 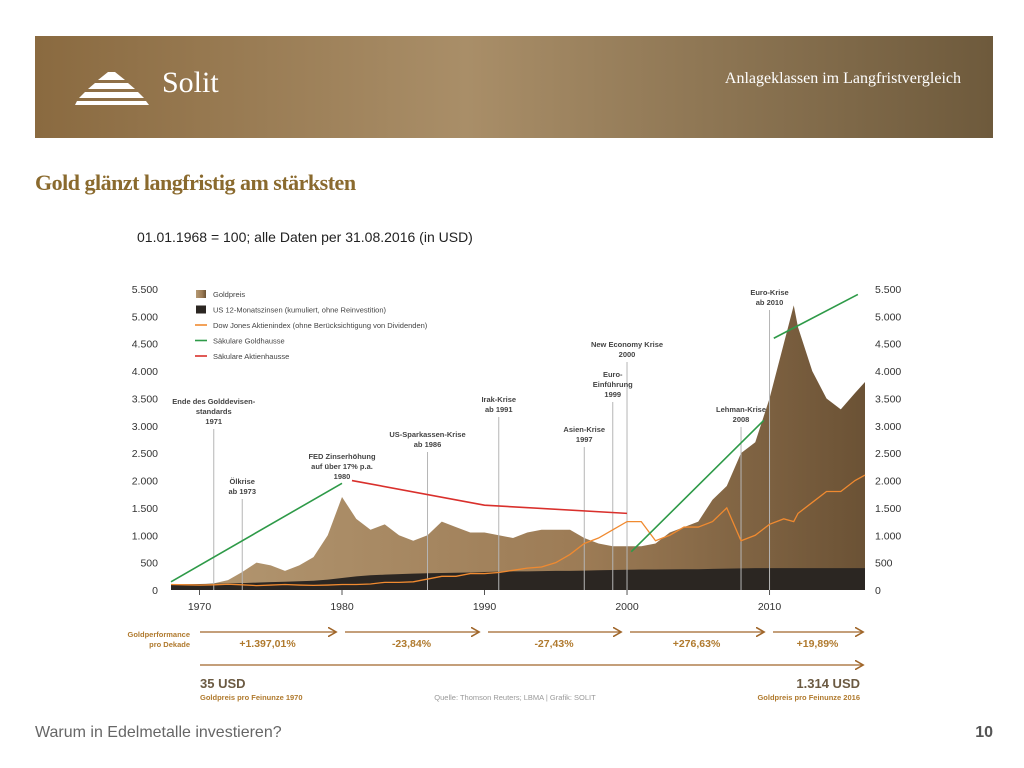 I want to click on decade-performance: -27,43%, so click(x=554, y=644).